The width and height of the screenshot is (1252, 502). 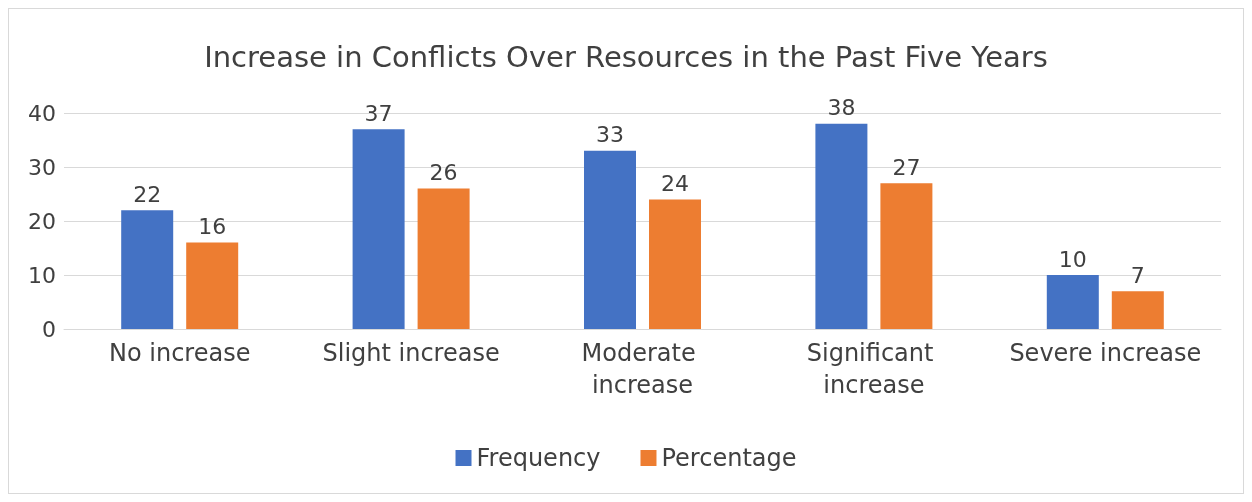 What do you see at coordinates (874, 369) in the screenshot?
I see `x-tick-label: Significant increase` at bounding box center [874, 369].